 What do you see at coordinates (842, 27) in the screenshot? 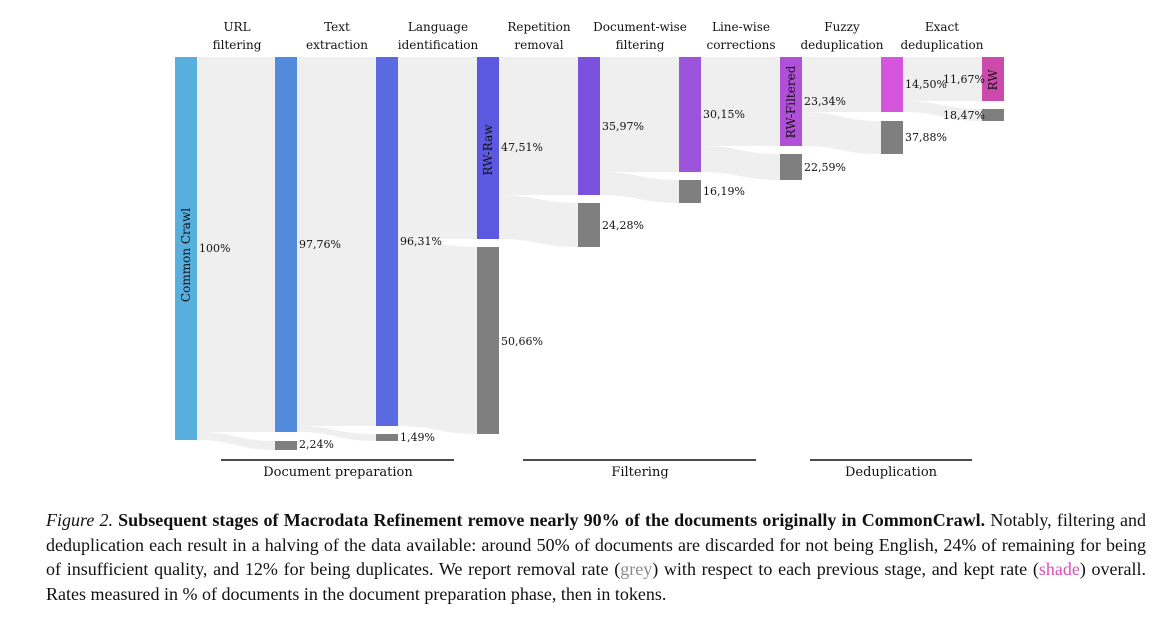
I see `stage-7-line1: Fuzzy` at bounding box center [842, 27].